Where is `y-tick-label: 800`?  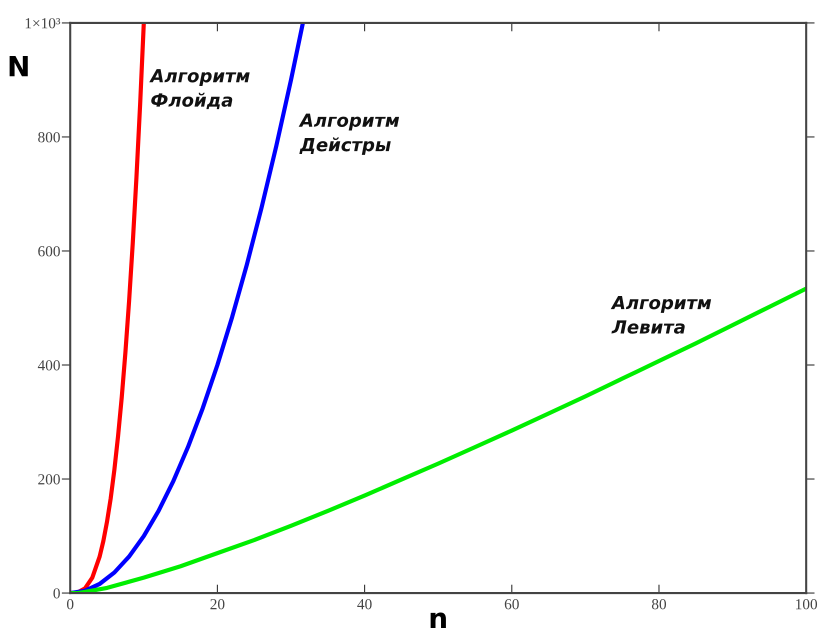
y-tick-label: 800 is located at coordinates (49, 137).